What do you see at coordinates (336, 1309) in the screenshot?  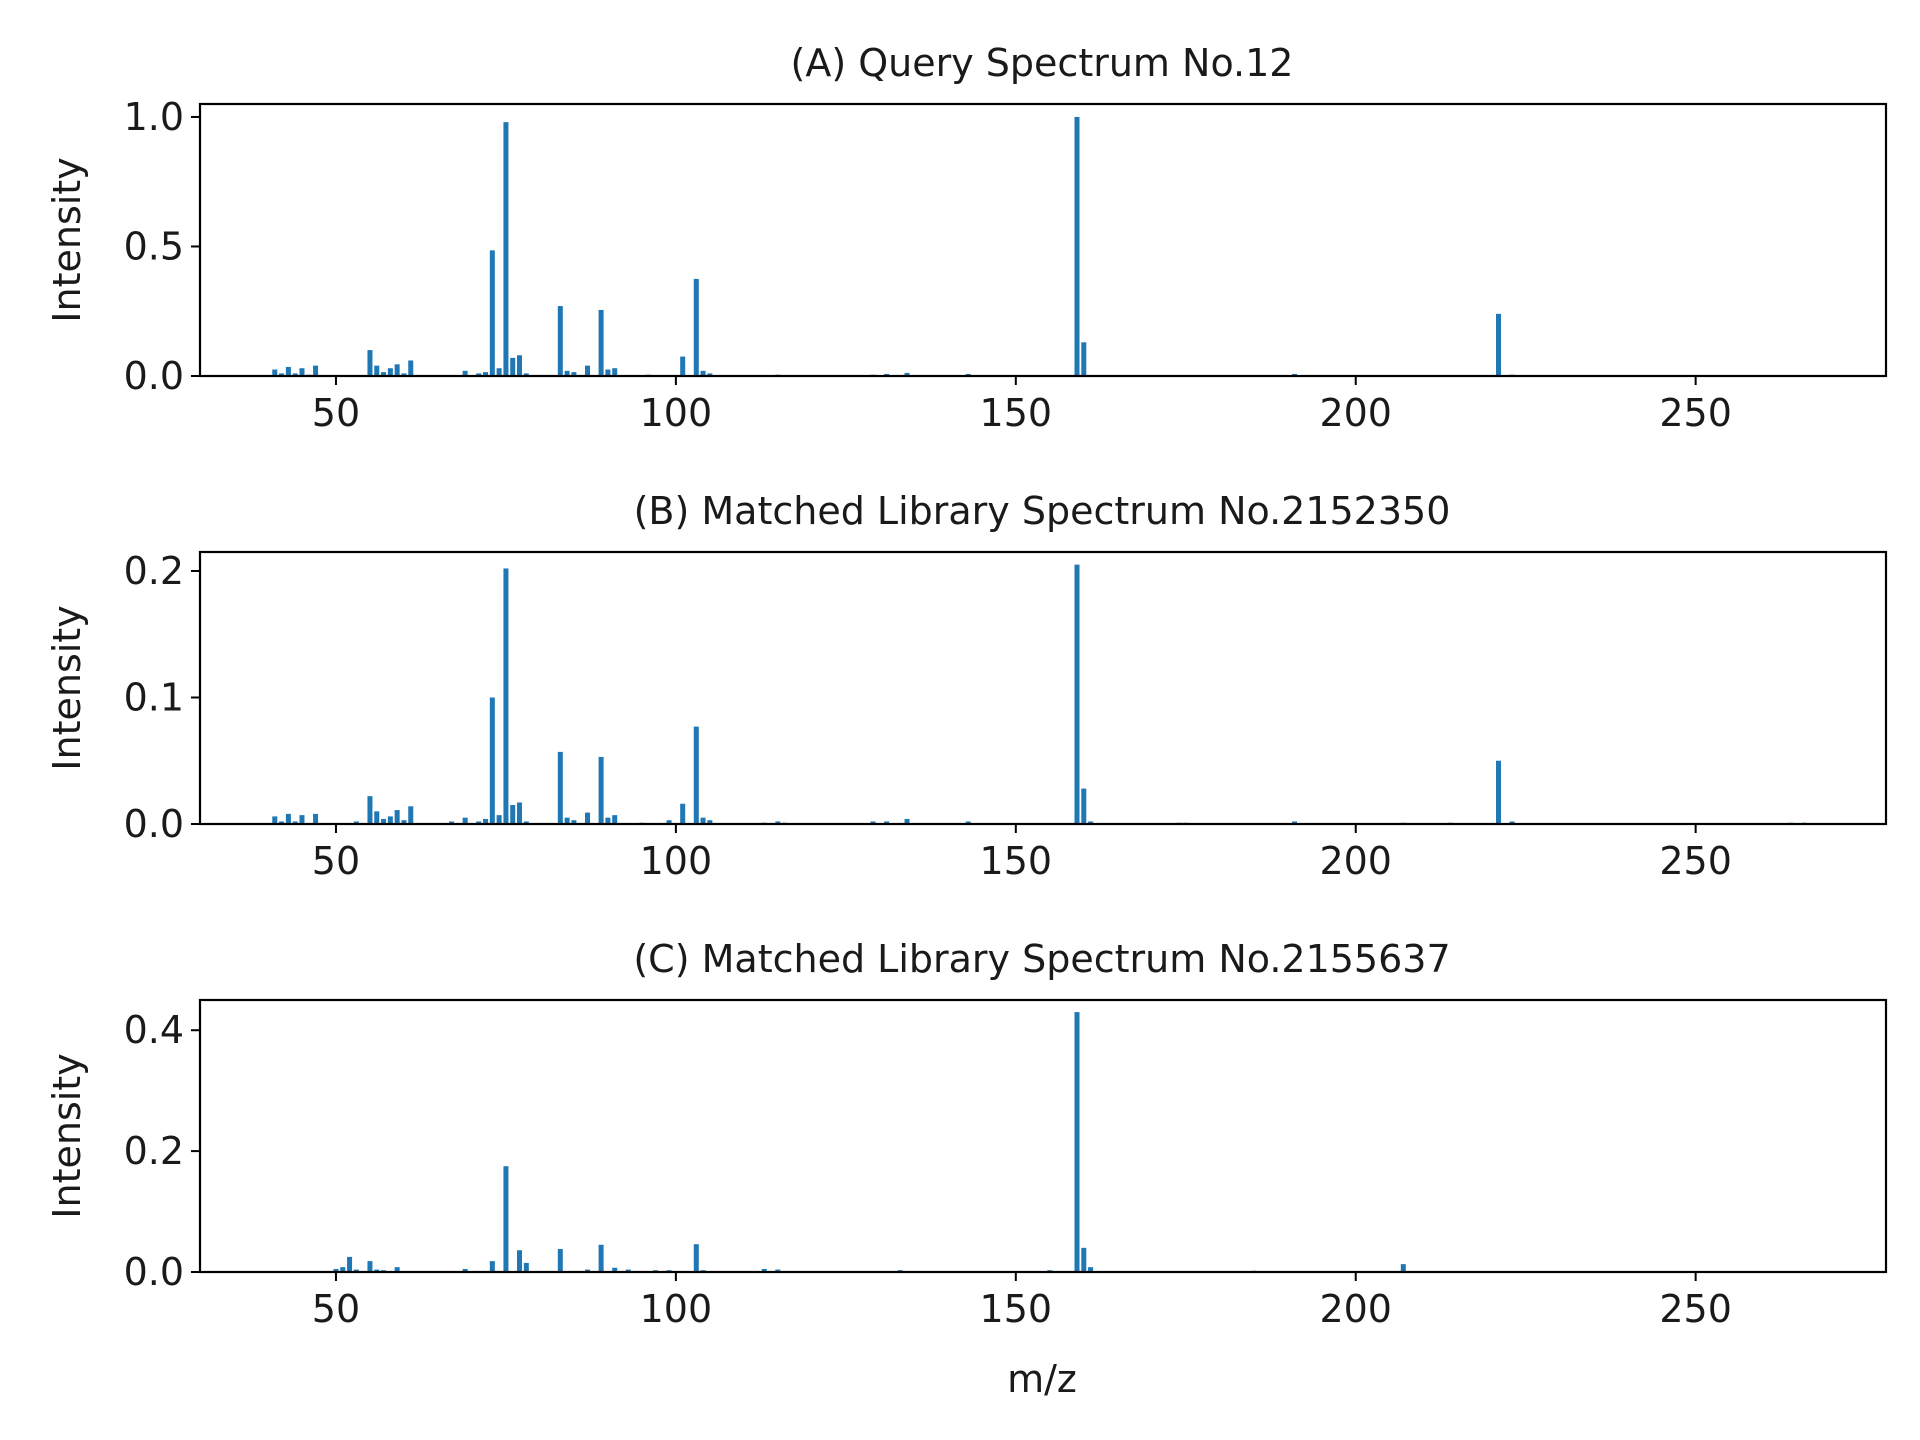 I see `x-tick-label-c-0: 50` at bounding box center [336, 1309].